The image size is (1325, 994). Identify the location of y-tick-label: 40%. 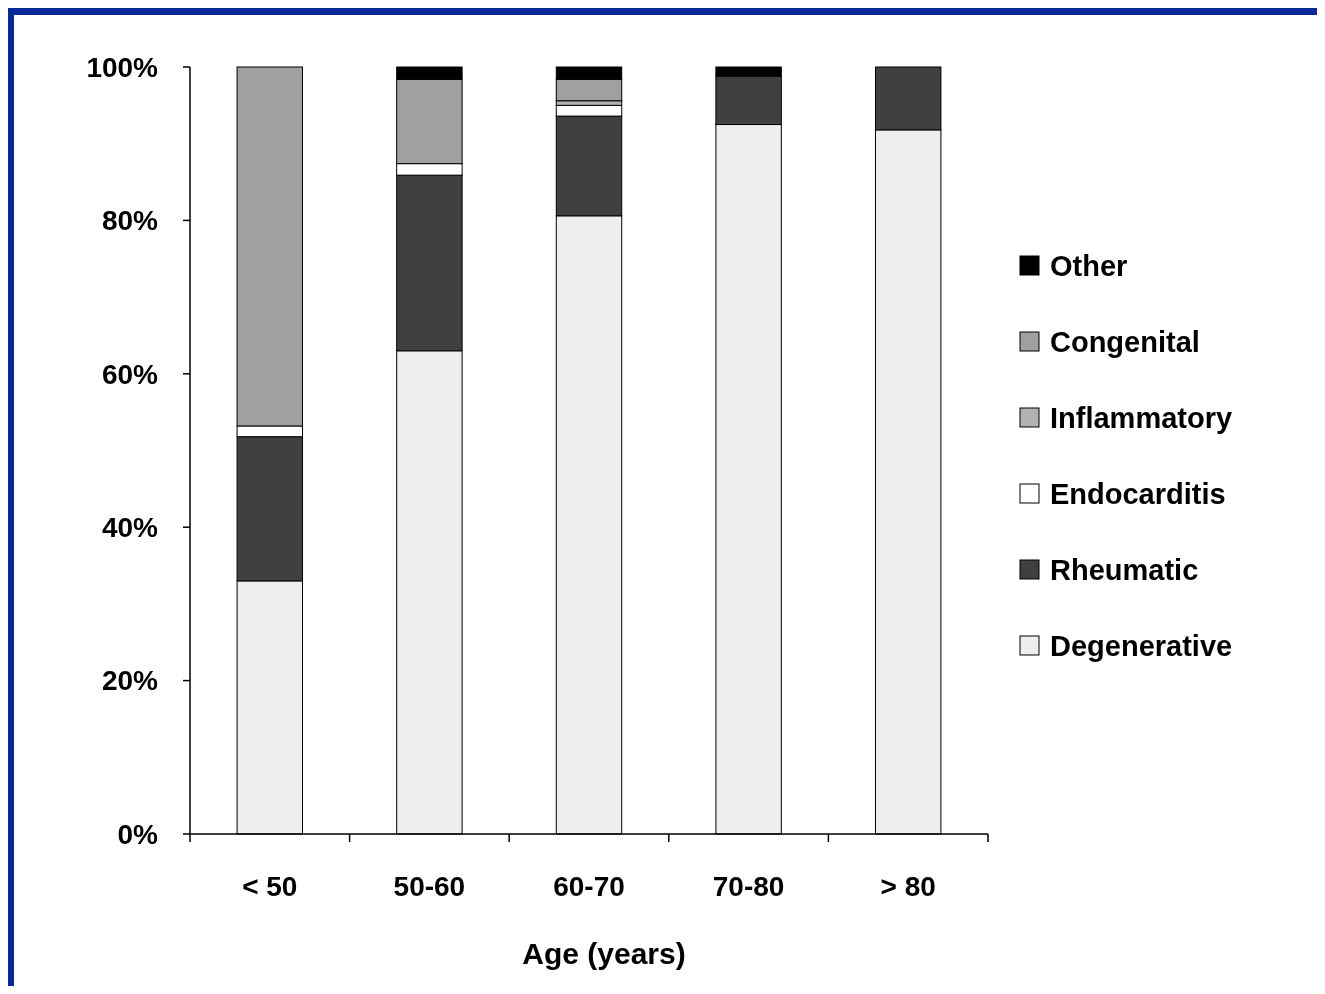
(130, 527).